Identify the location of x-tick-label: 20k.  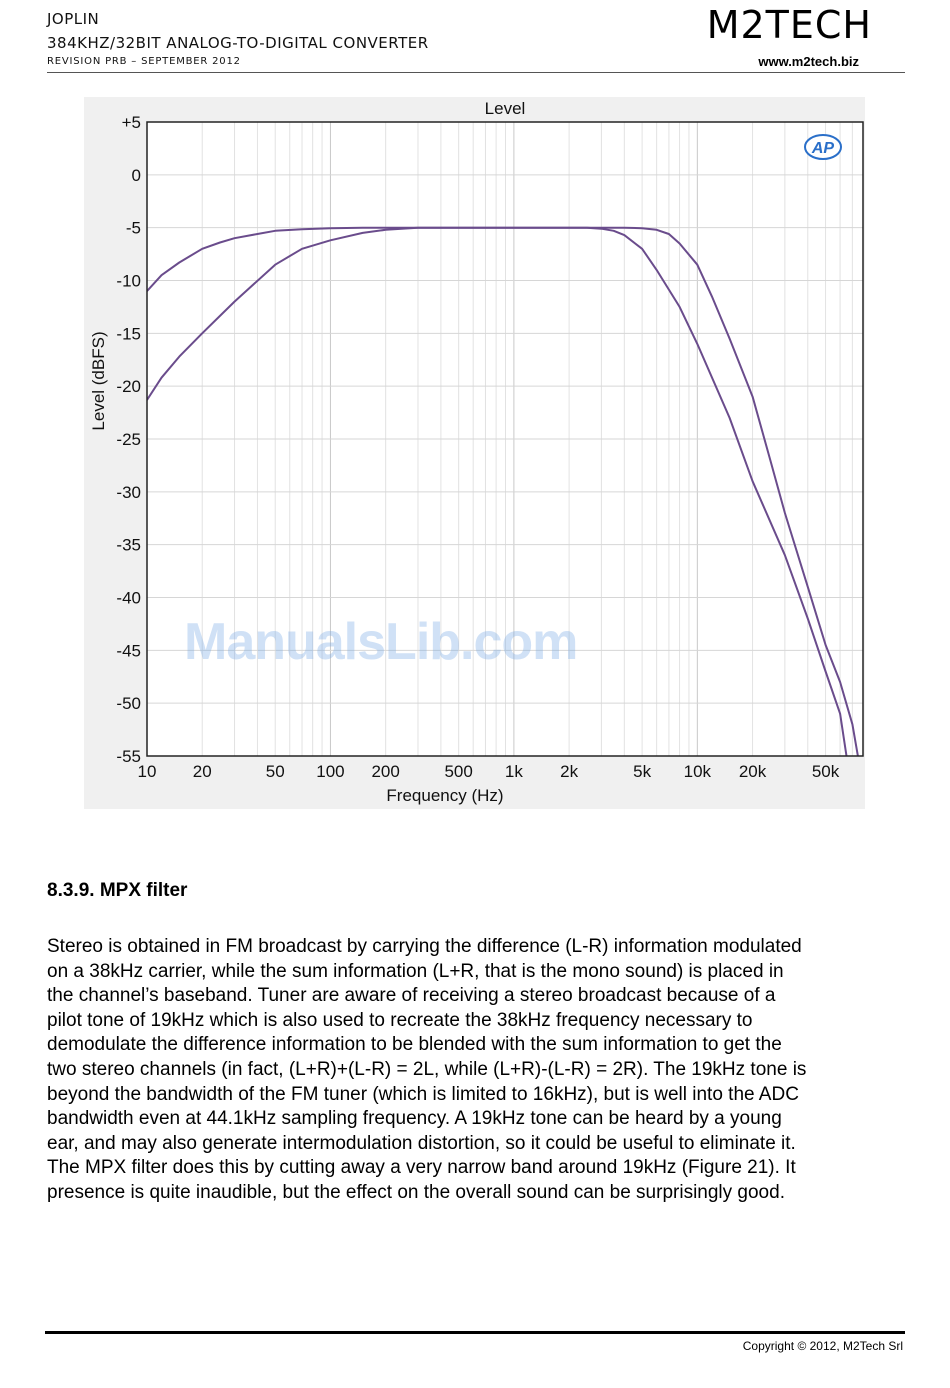
(753, 771).